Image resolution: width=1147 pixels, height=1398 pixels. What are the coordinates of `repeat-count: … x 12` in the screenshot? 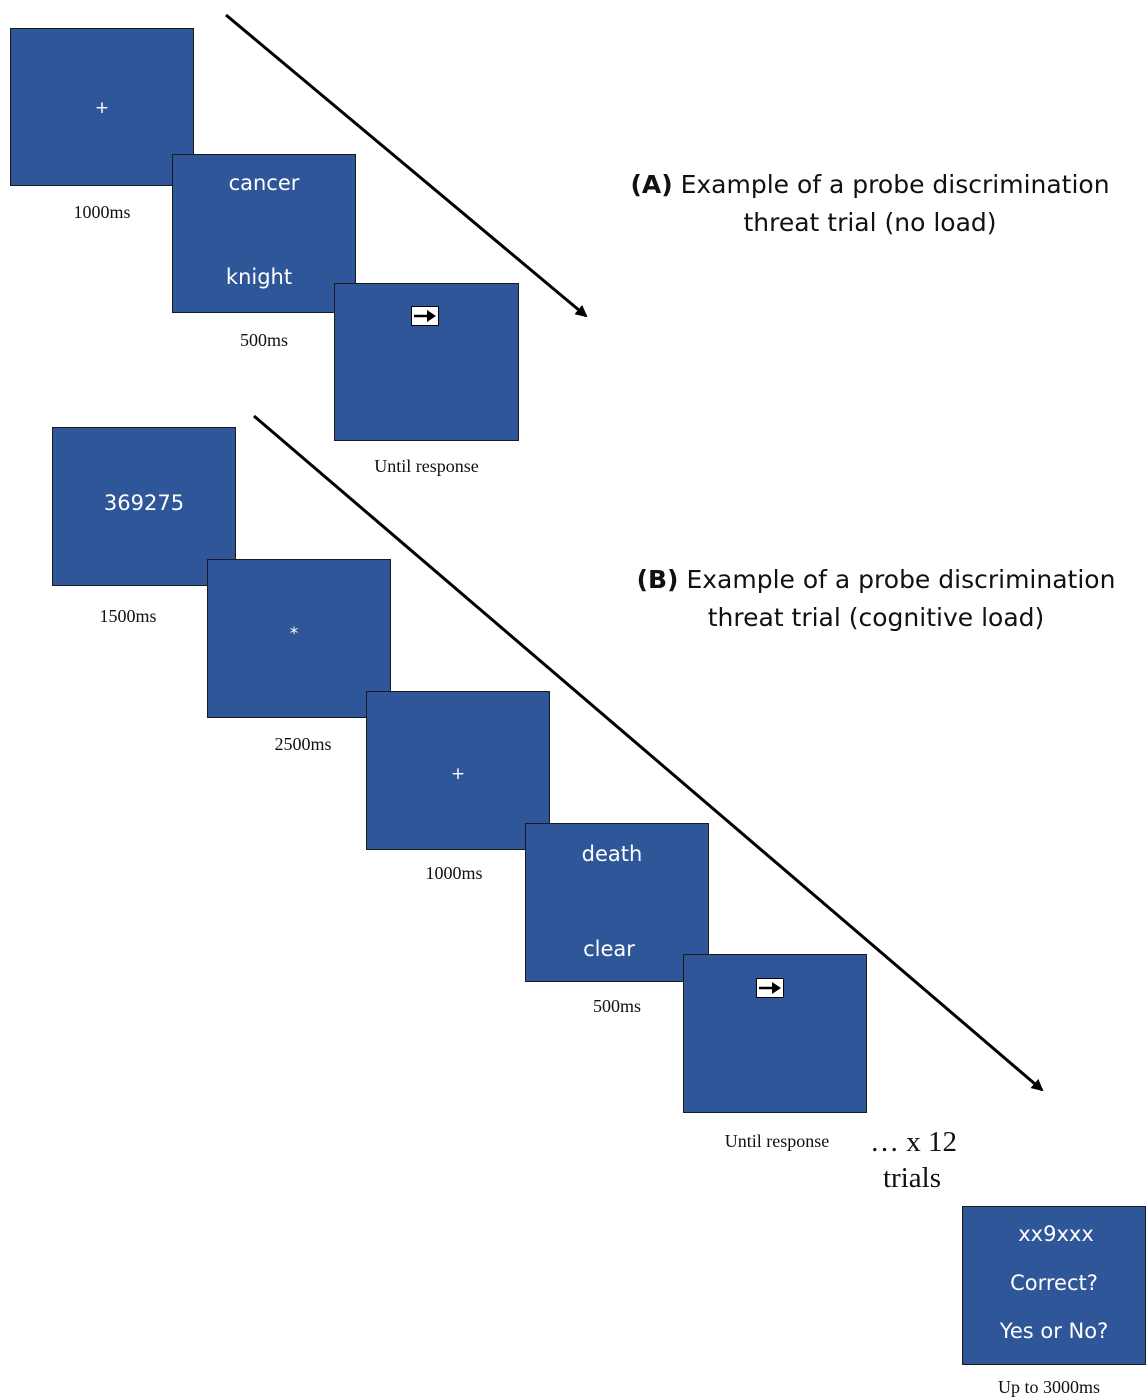 It's located at (913, 1142).